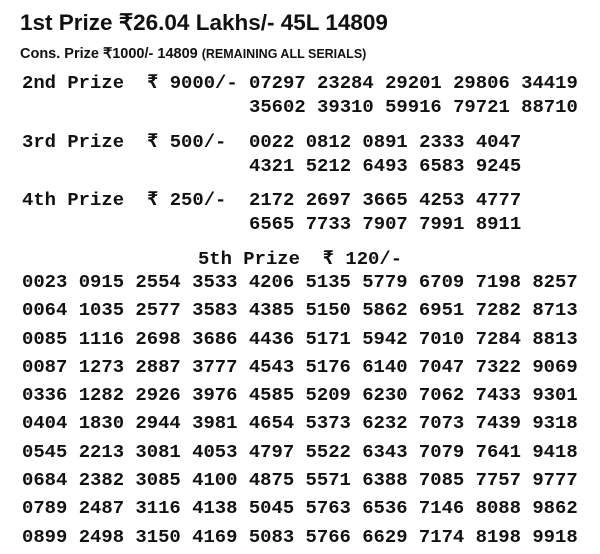  Describe the element at coordinates (498, 282) in the screenshot. I see `winning-number: 7198` at that location.